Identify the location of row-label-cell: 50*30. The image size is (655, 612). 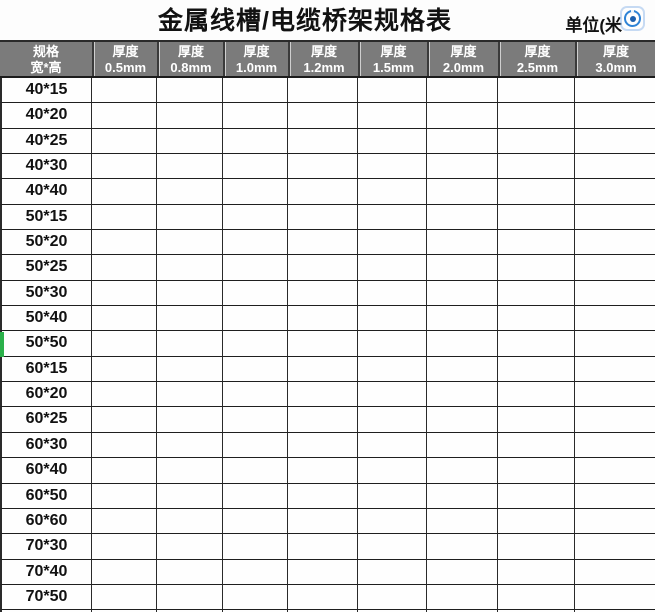
(46, 293).